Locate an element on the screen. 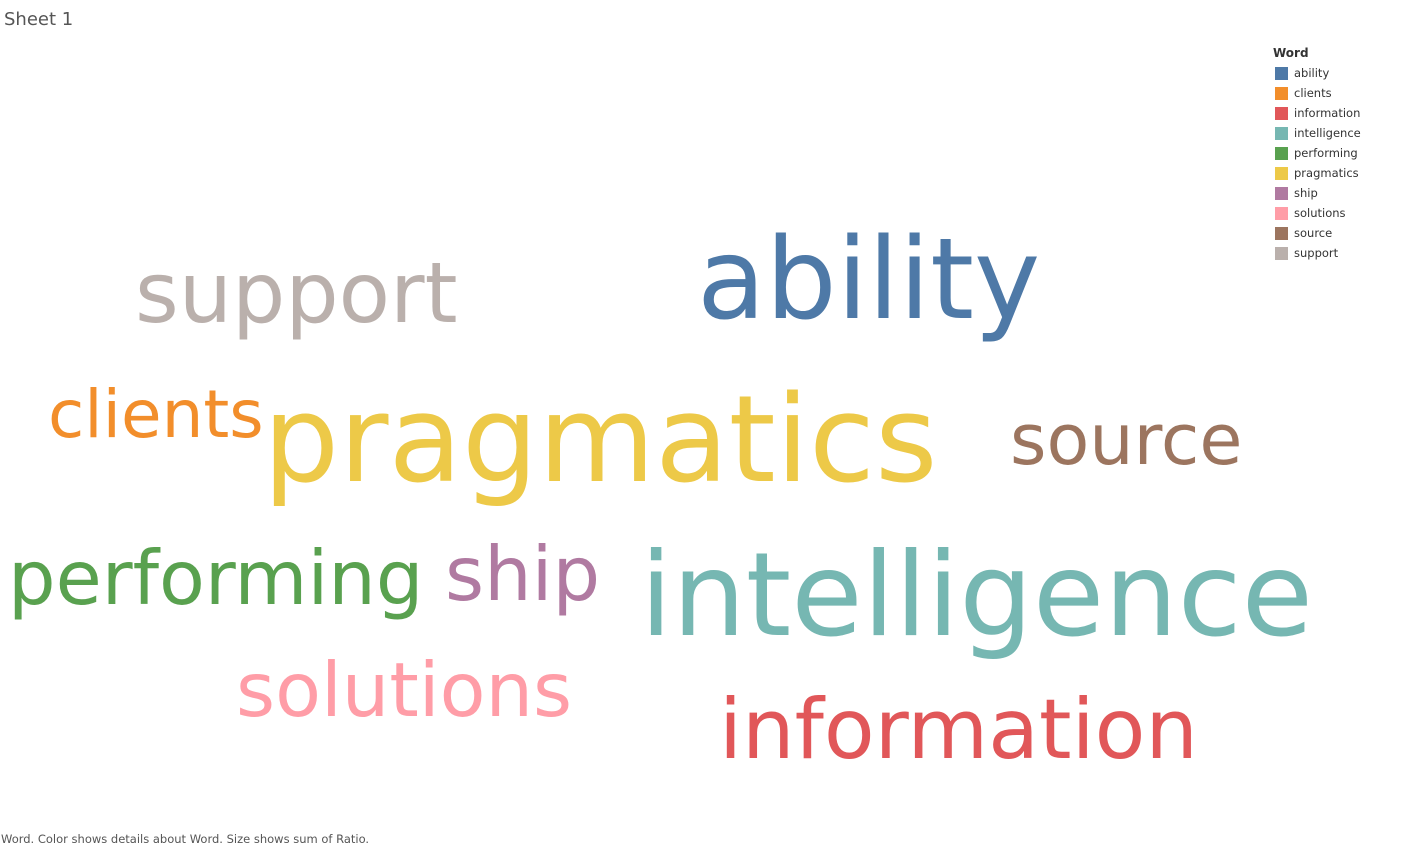 Image resolution: width=1412 pixels, height=848 pixels. legend-label: pragmatics is located at coordinates (1326, 173).